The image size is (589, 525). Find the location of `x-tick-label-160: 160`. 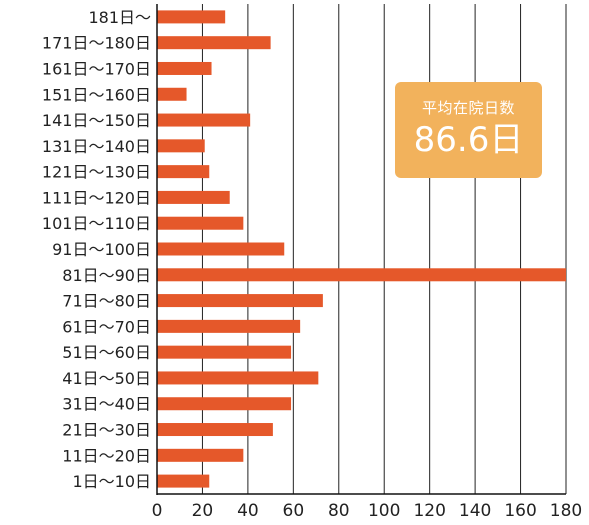

x-tick-label-160: 160 is located at coordinates (520, 511).